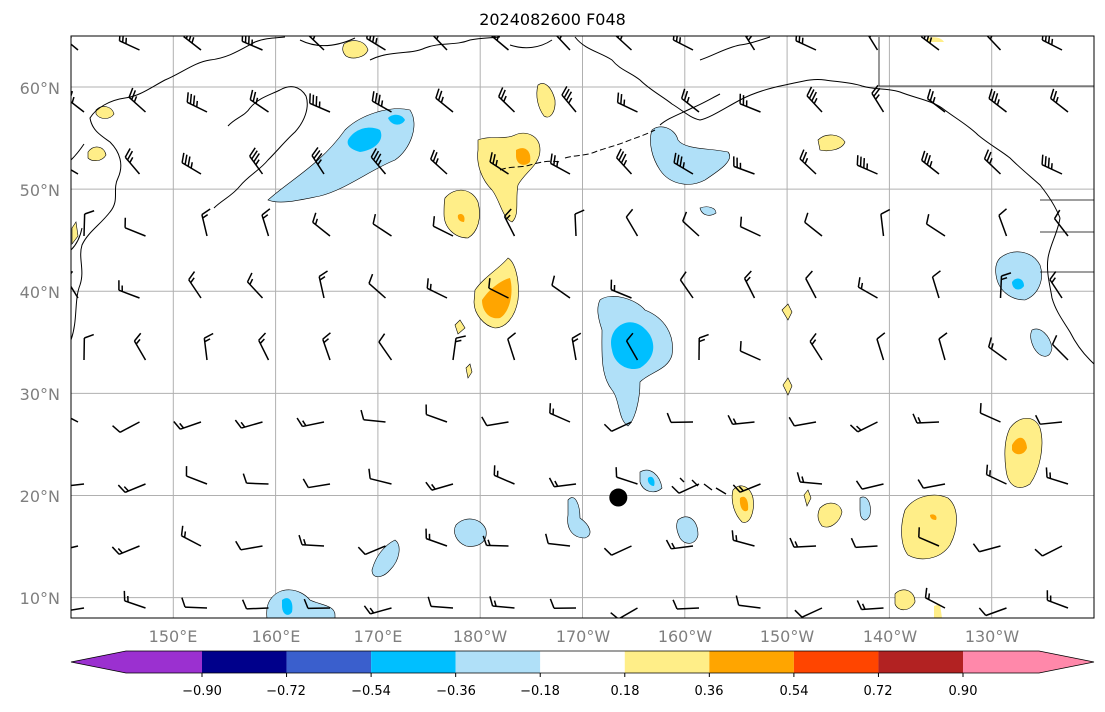 This screenshot has width=1105, height=712. What do you see at coordinates (540, 691) in the screenshot?
I see `colorbar-tick-label: −0.18` at bounding box center [540, 691].